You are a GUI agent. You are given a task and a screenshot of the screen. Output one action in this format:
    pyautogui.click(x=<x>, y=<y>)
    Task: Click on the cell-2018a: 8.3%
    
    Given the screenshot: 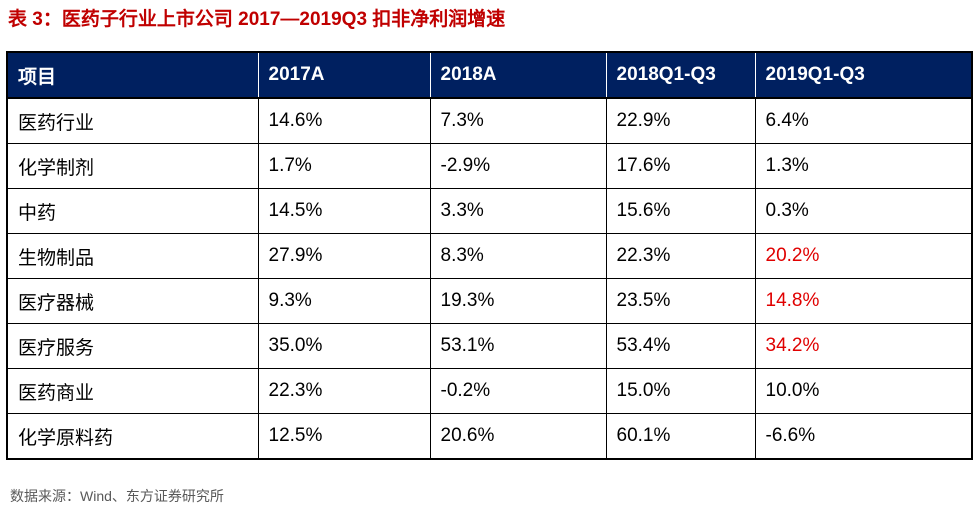 What is the action you would take?
    pyautogui.click(x=518, y=256)
    